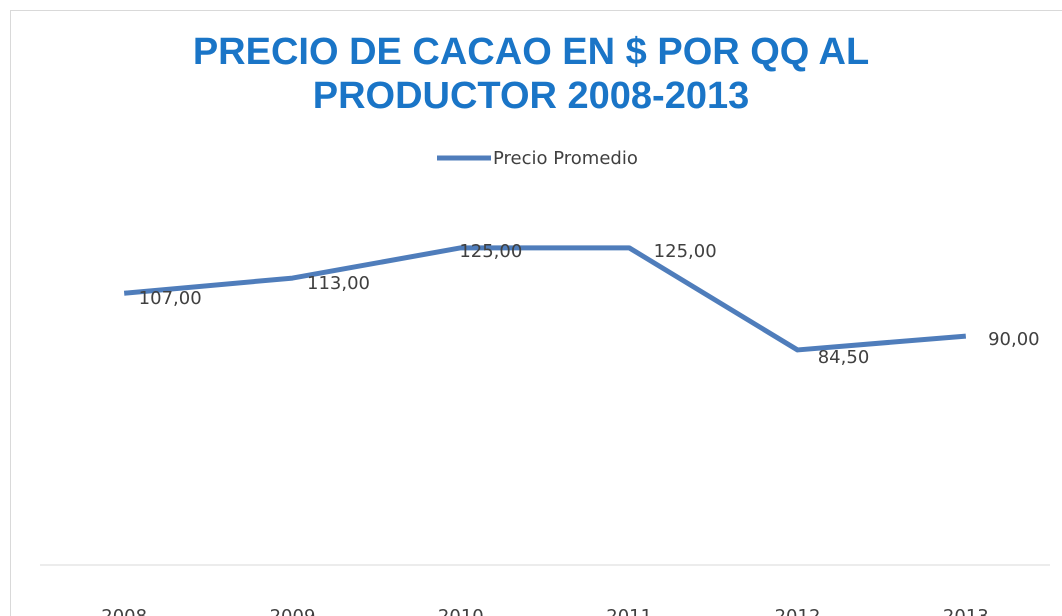 The height and width of the screenshot is (616, 1062). Describe the element at coordinates (124, 611) in the screenshot. I see `x-tick-label: 2008` at that location.